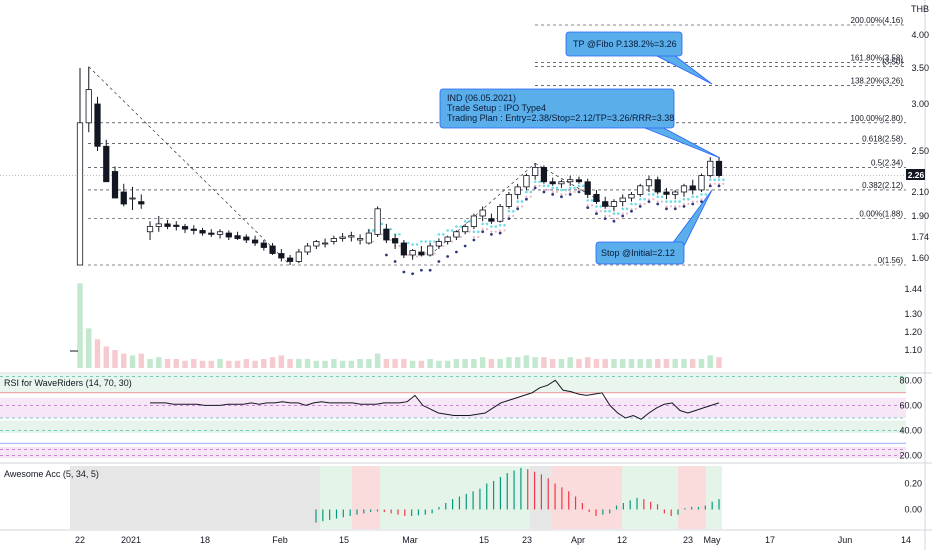  I want to click on tp-callout-text: TP @Fibo P.138.2%=3.26, so click(625, 44).